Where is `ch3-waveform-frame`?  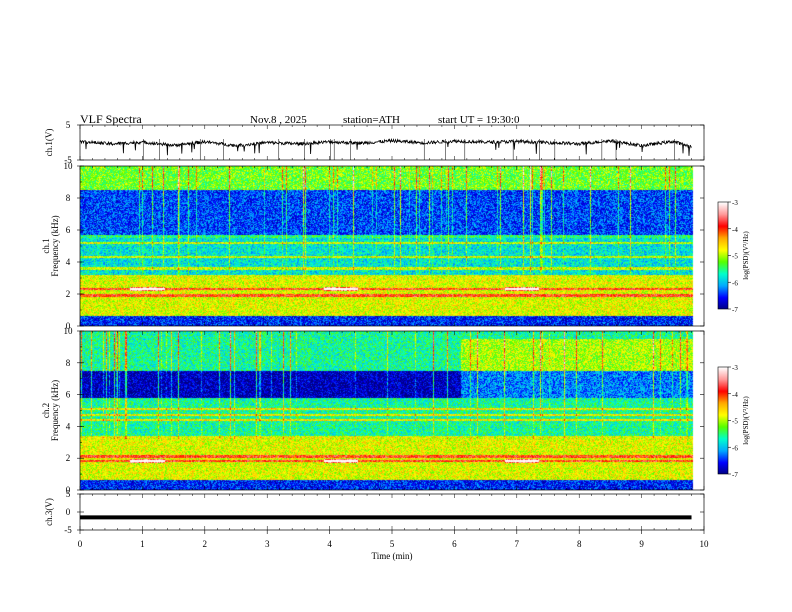 ch3-waveform-frame is located at coordinates (392, 512).